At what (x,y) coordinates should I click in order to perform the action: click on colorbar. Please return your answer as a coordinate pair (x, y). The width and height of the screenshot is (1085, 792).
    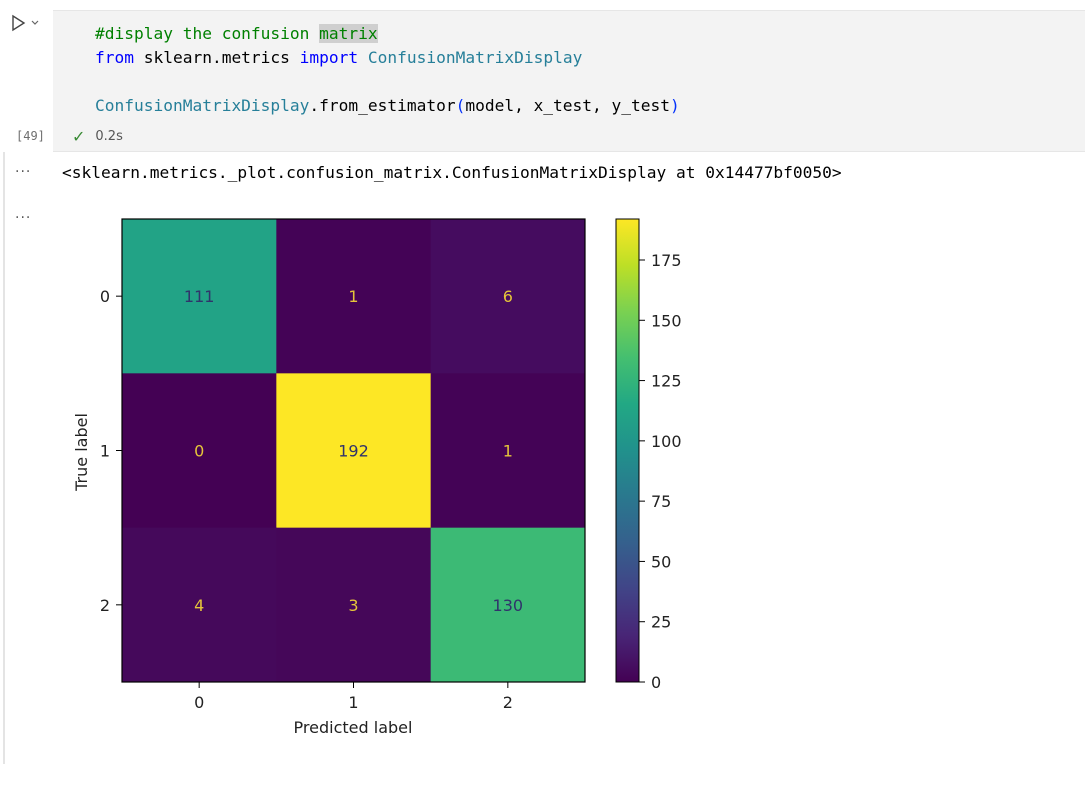
    Looking at the image, I should click on (627, 450).